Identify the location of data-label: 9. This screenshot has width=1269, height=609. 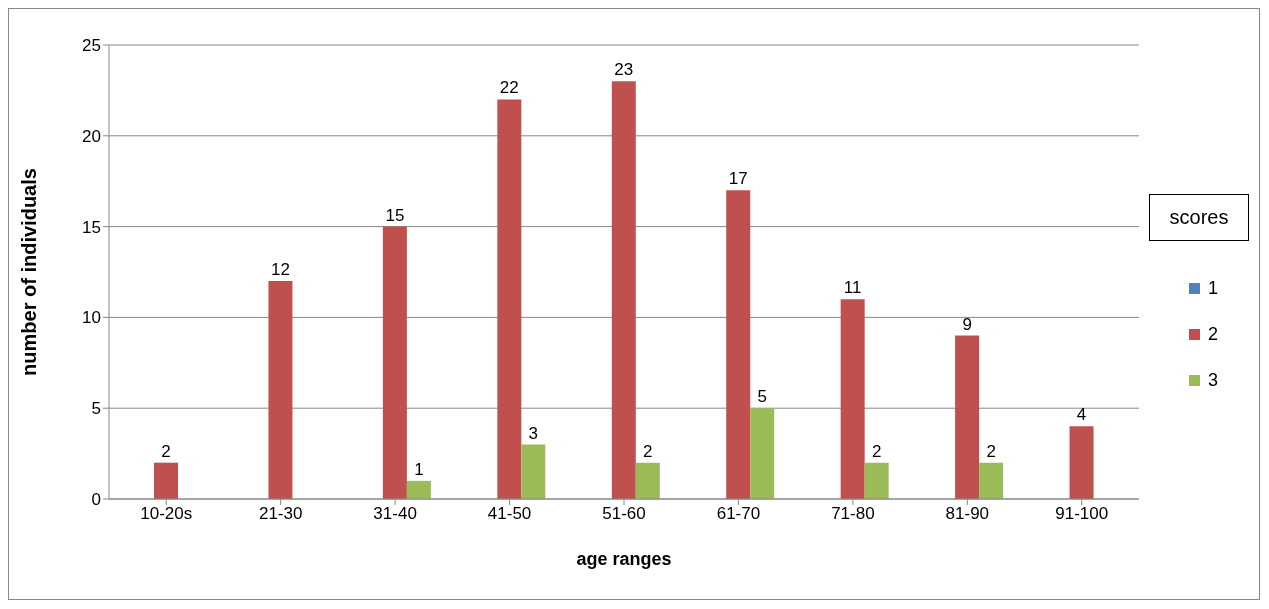
(967, 324).